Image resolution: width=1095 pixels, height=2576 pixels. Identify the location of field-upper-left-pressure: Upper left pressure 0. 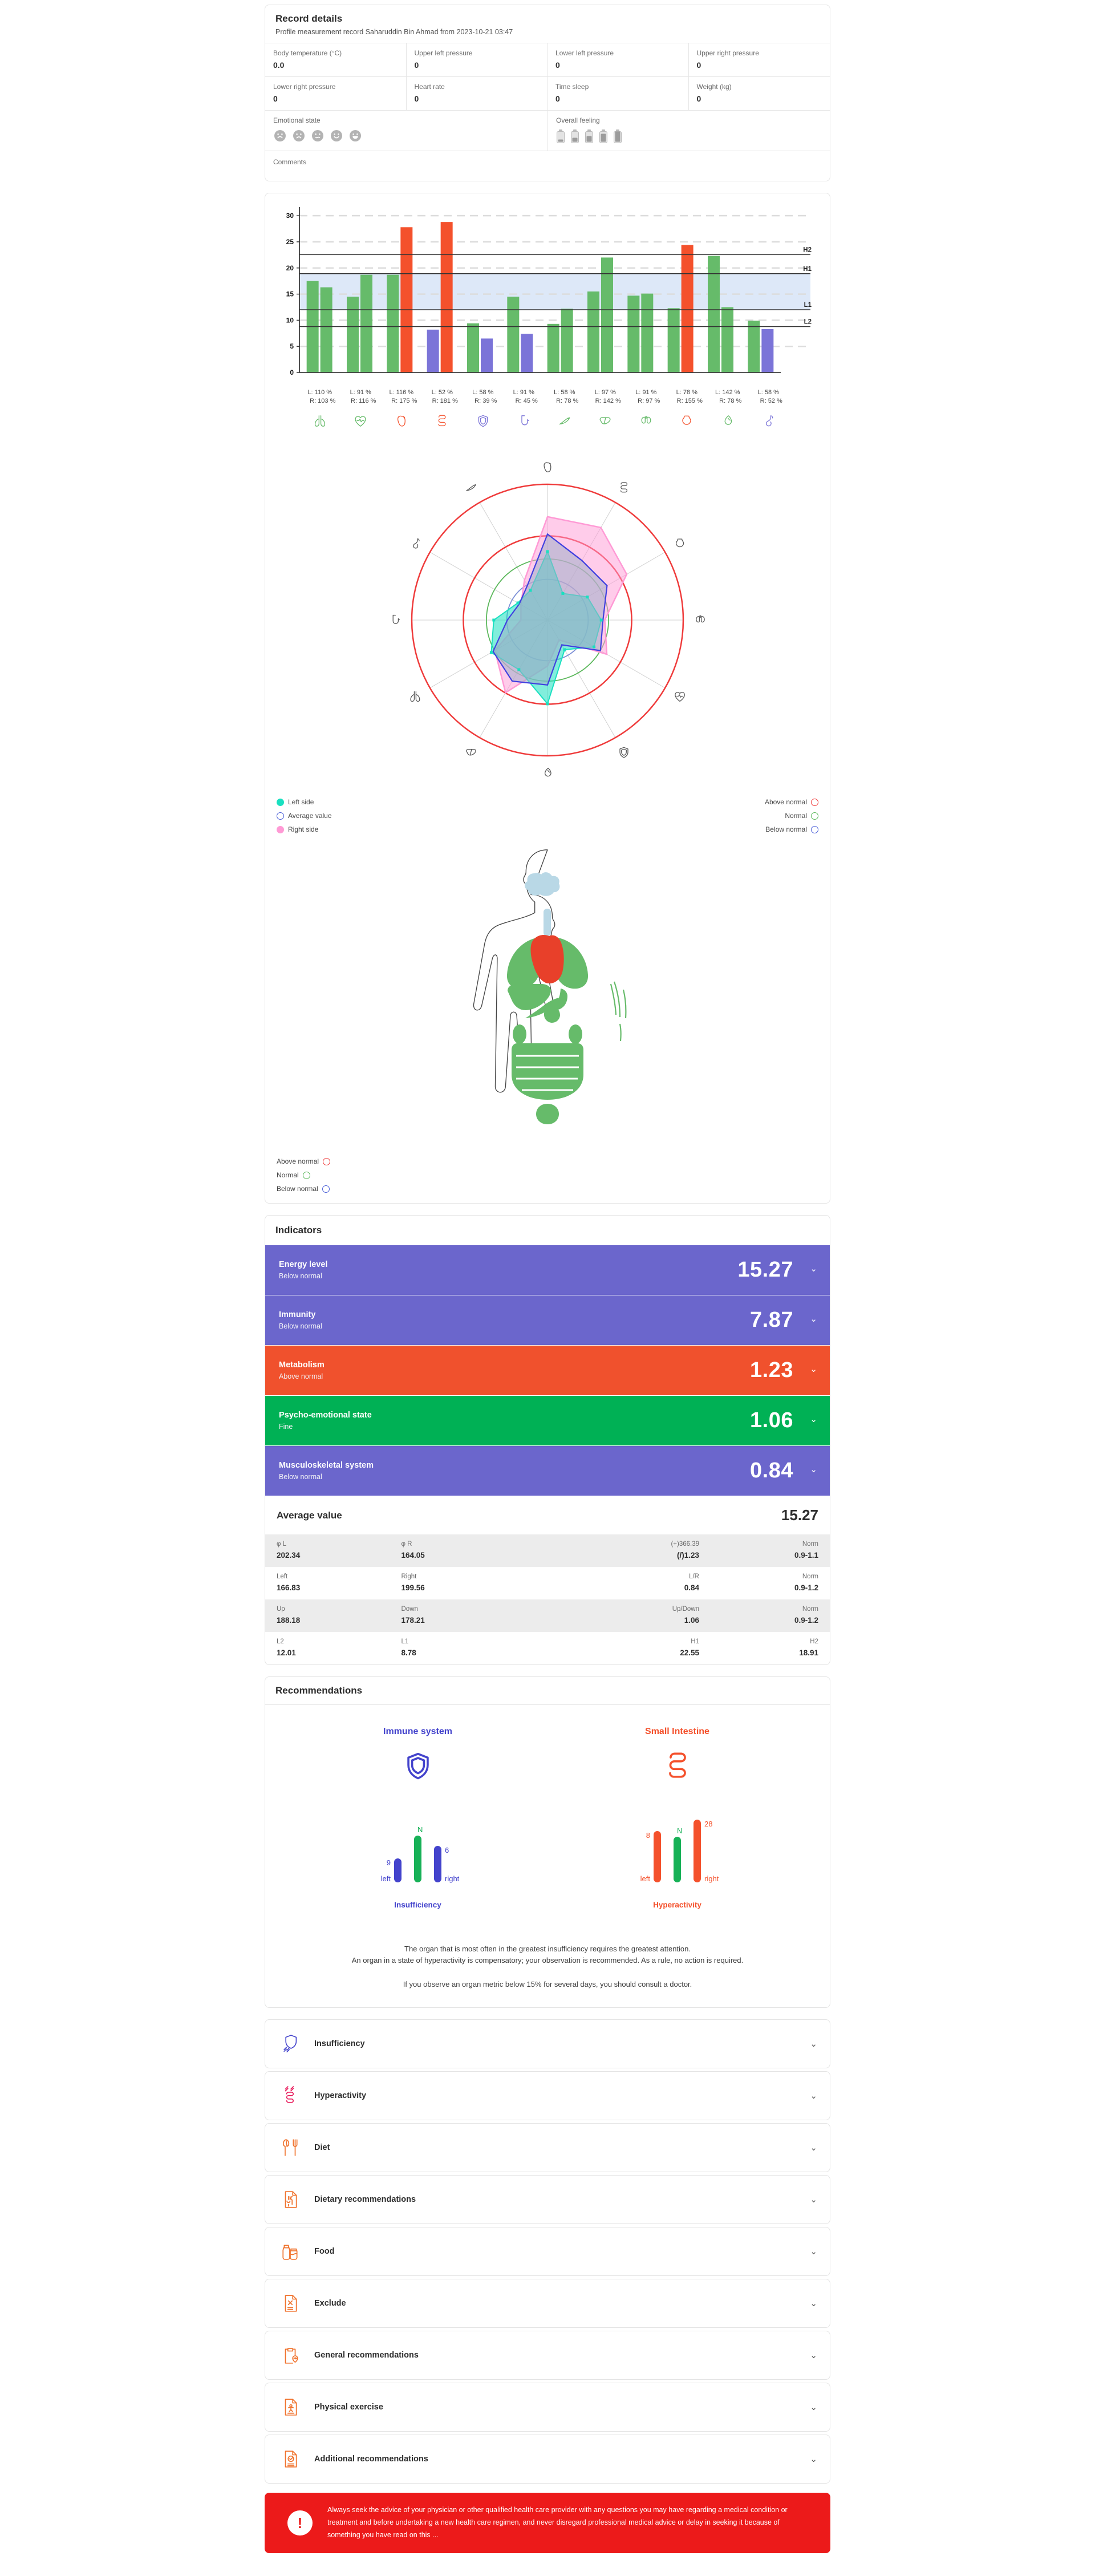
(477, 60).